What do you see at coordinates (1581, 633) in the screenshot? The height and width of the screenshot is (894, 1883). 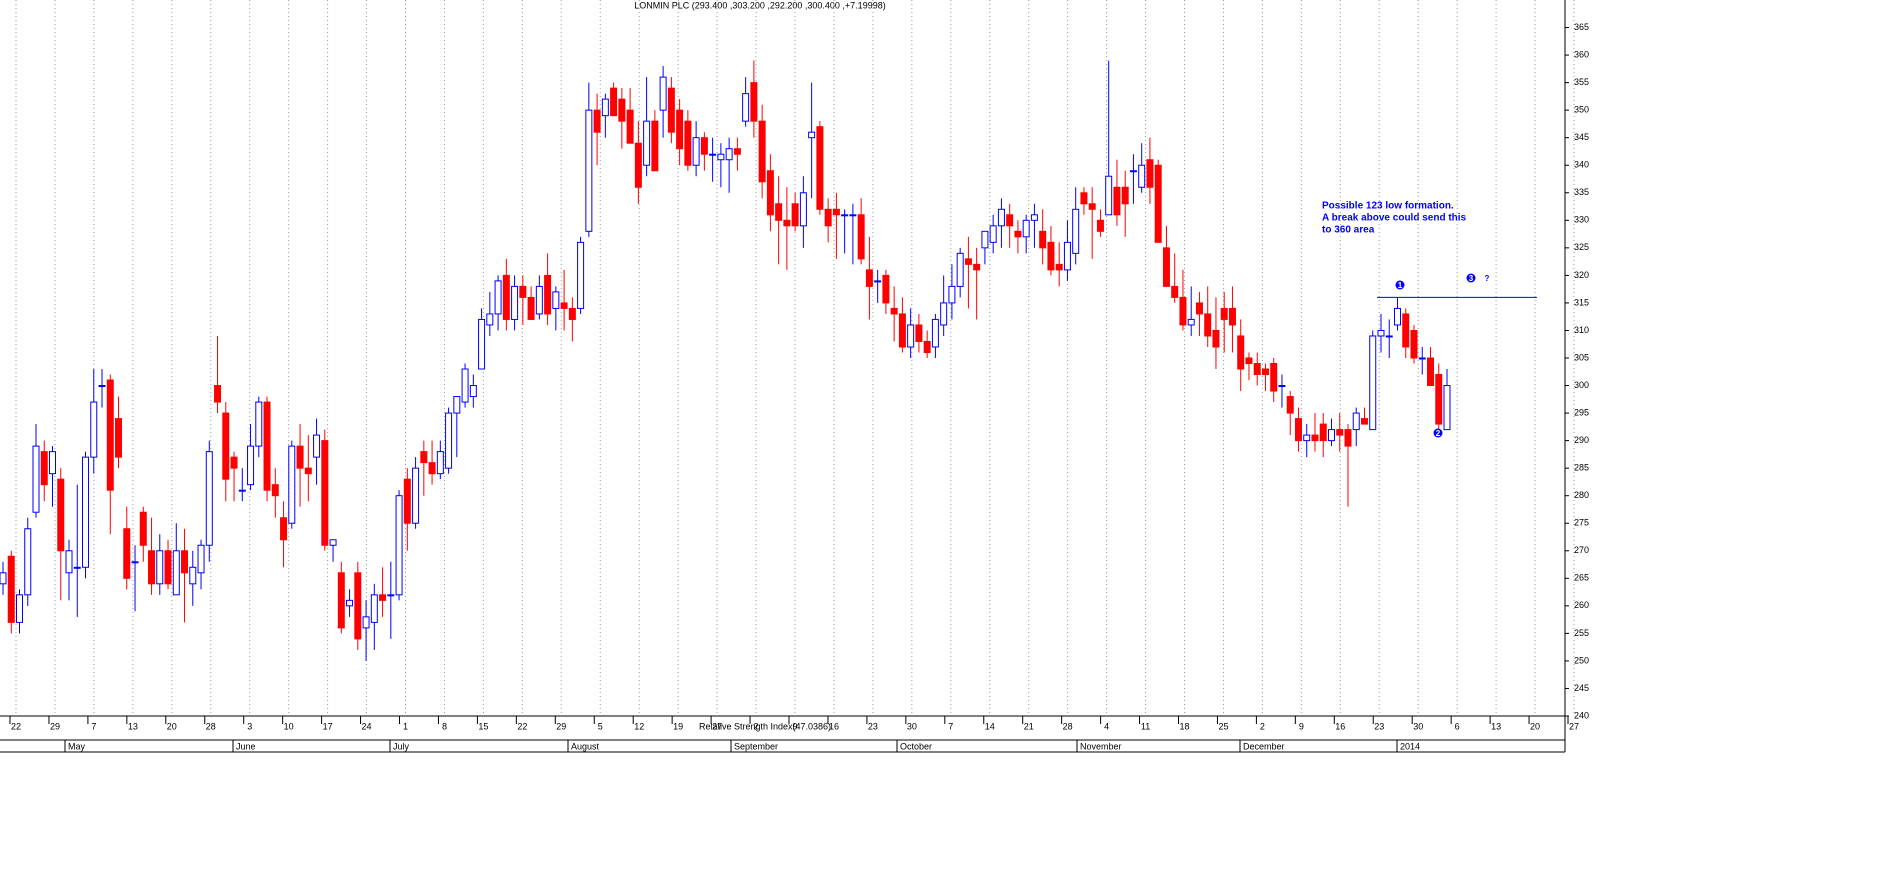 I see `y-tick-label: 255` at bounding box center [1581, 633].